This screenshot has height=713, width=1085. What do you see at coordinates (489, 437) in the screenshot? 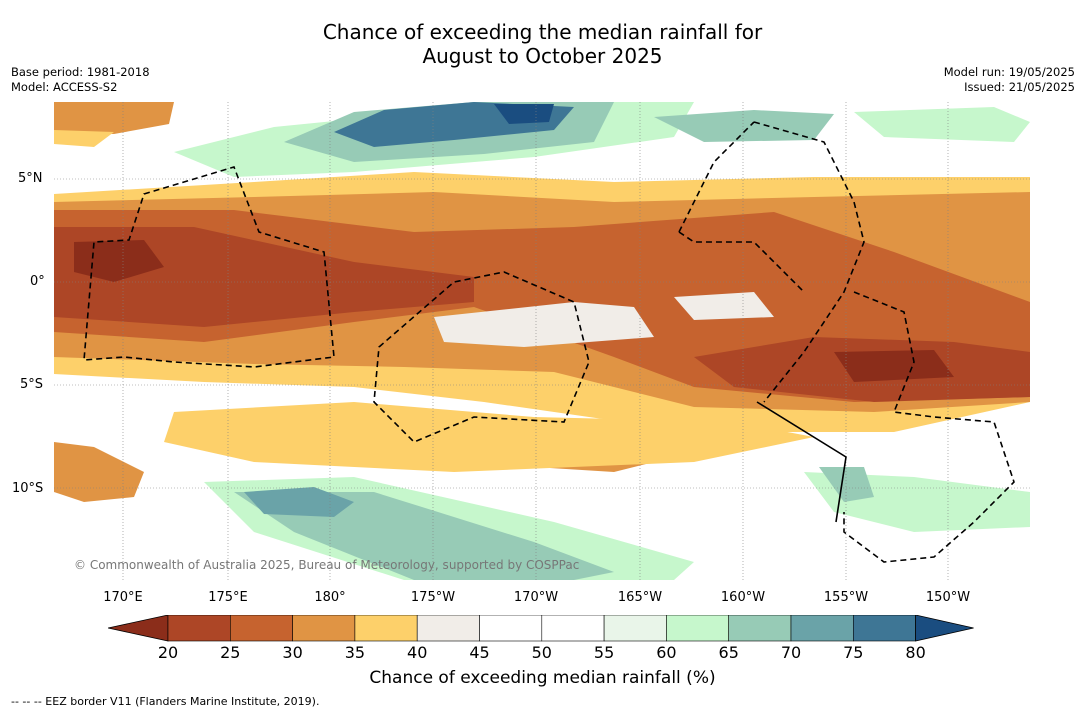
I see `yellow-patch-south` at bounding box center [489, 437].